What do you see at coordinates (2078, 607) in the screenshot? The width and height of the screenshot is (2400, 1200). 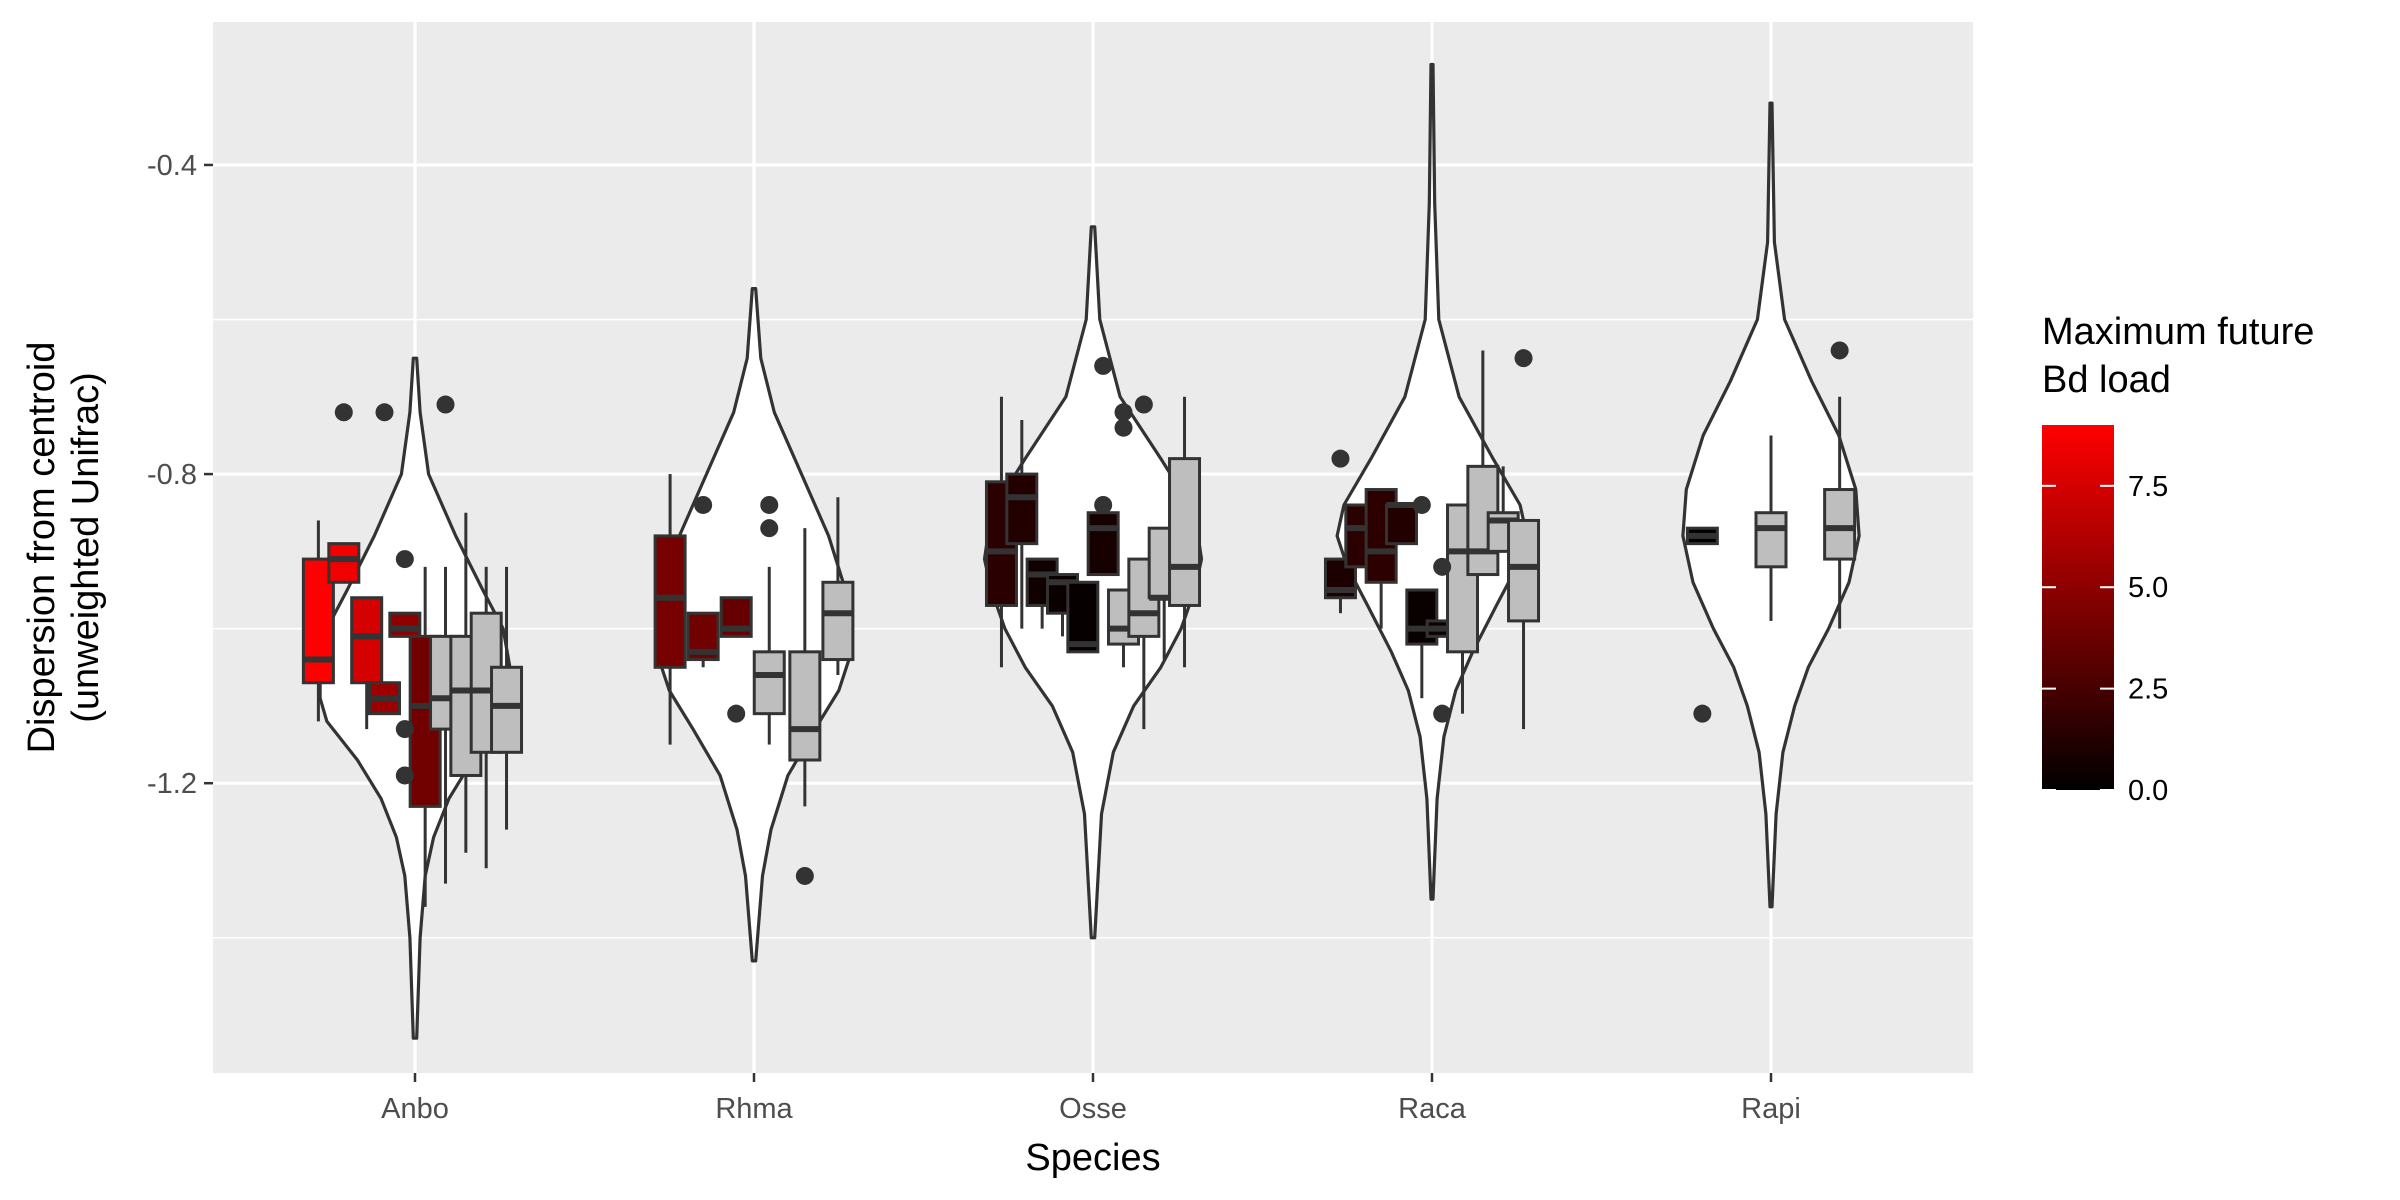 I see `legend-colorbar` at bounding box center [2078, 607].